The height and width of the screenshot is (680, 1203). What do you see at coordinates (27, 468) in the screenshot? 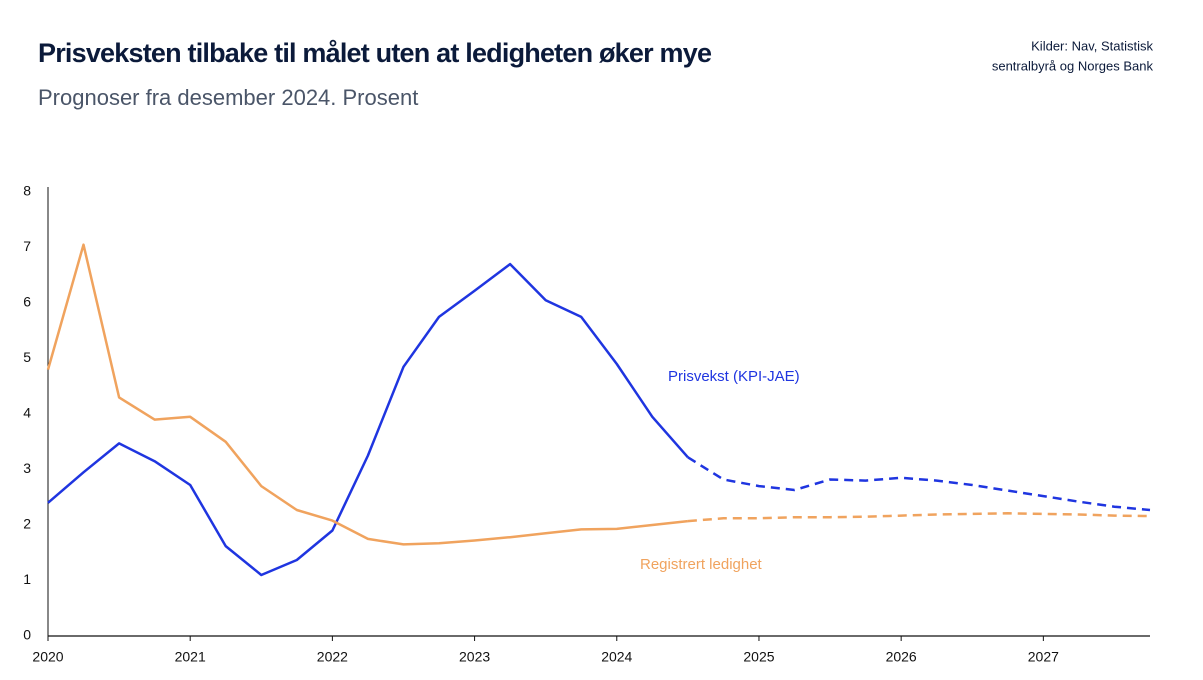
I see `y-tick-label: 3` at bounding box center [27, 468].